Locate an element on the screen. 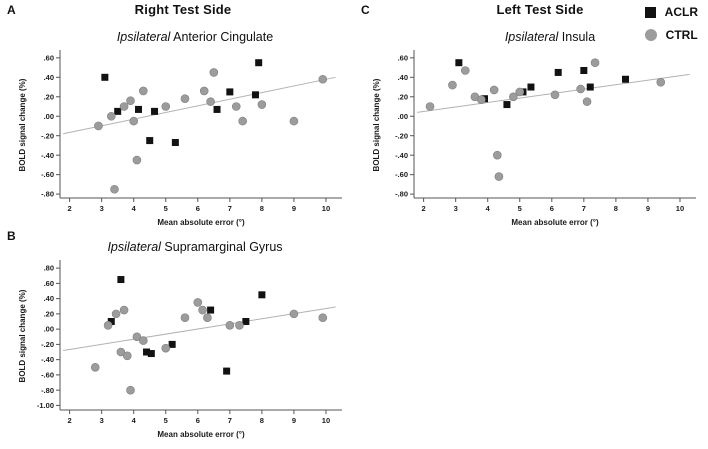 The width and height of the screenshot is (708, 449). panel-label-b: B is located at coordinates (11, 236).